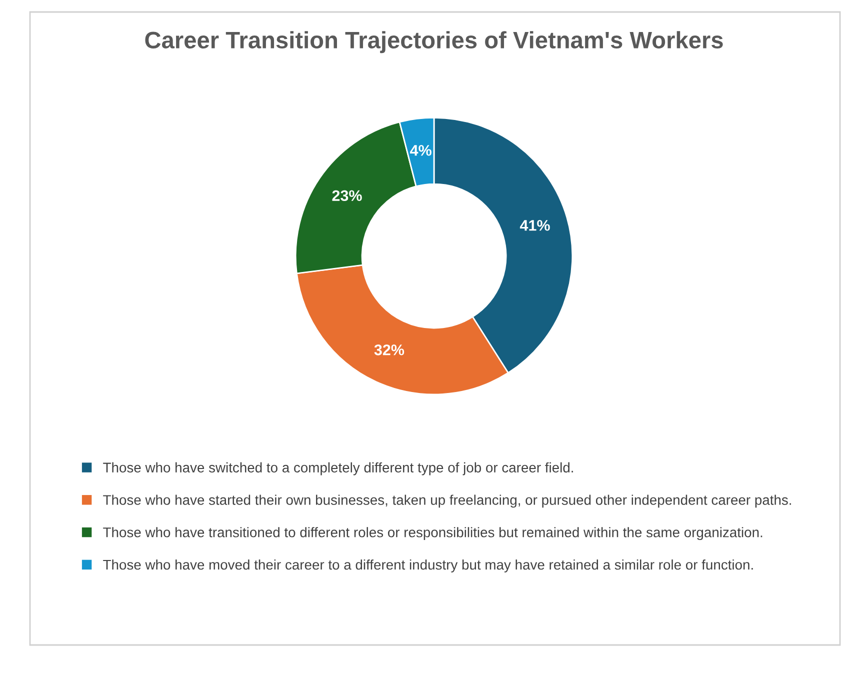  What do you see at coordinates (535, 225) in the screenshot?
I see `data-label: 41%` at bounding box center [535, 225].